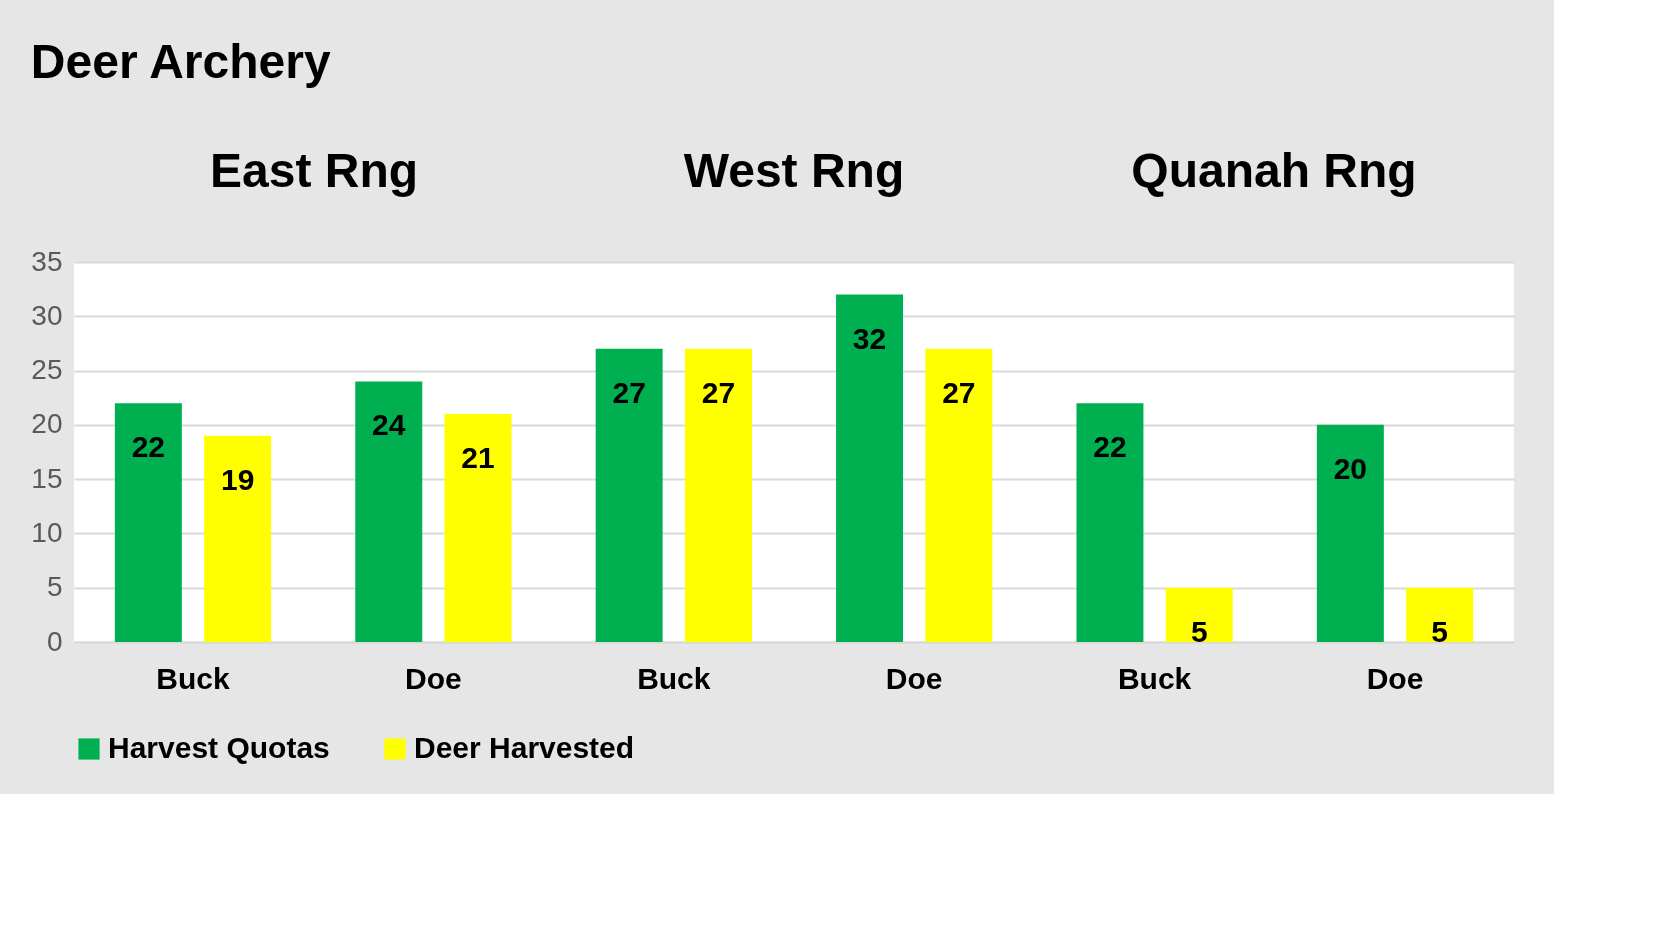  What do you see at coordinates (237, 479) in the screenshot?
I see `data-label: 19` at bounding box center [237, 479].